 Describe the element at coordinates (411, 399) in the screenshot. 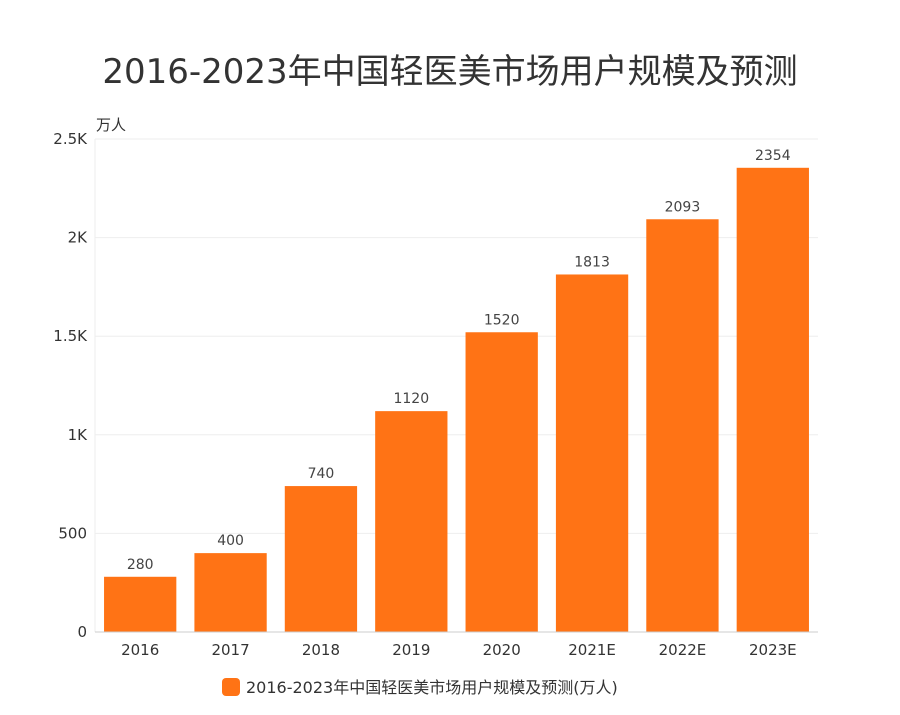

I see `data-label: 1120` at that location.